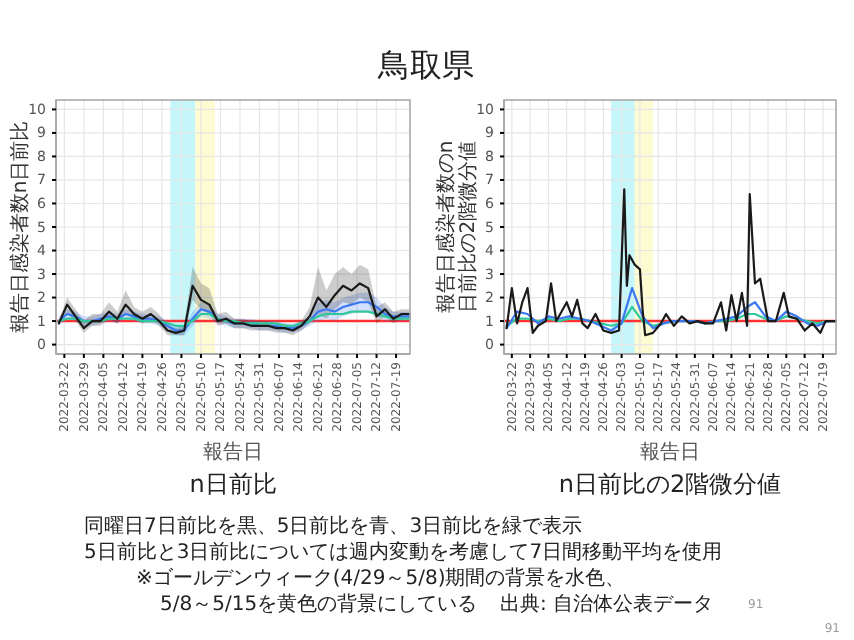  I want to click on source-note: 出典: 自治体公表データ, so click(607, 604).